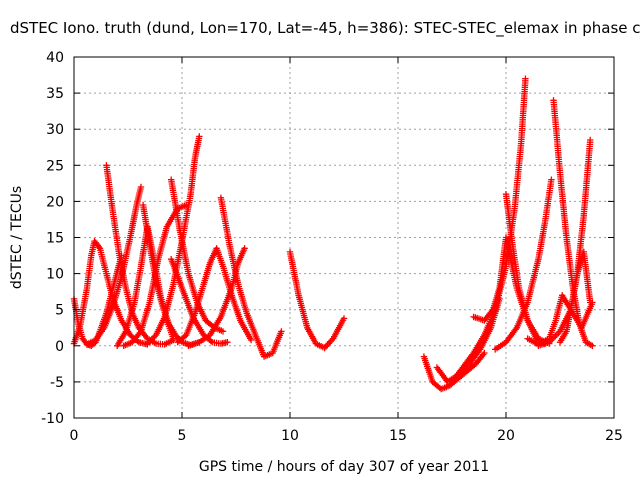 The height and width of the screenshot is (480, 640). I want to click on y-tick-label: 0, so click(59, 347).